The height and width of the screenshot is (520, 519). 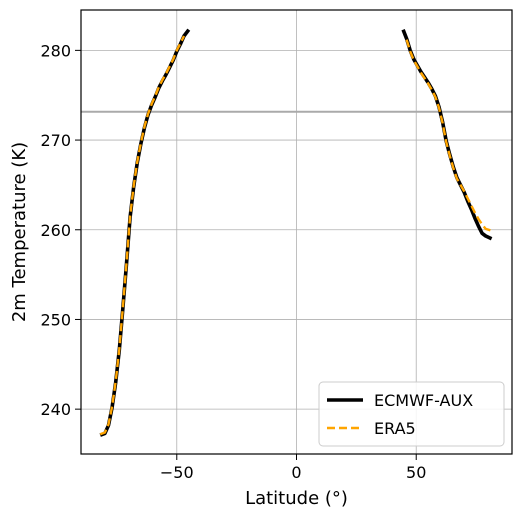 I want to click on legend-label-era5: ERA5, so click(x=395, y=428).